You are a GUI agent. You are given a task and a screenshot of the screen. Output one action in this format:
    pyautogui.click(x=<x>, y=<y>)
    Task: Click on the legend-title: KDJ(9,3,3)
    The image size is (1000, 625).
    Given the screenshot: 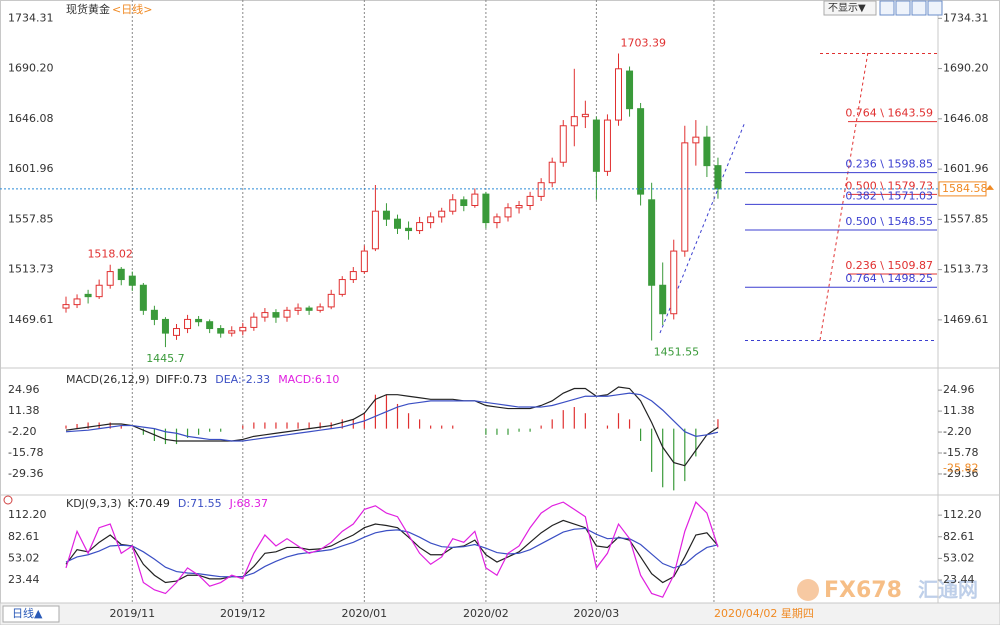 What is the action you would take?
    pyautogui.click(x=94, y=503)
    